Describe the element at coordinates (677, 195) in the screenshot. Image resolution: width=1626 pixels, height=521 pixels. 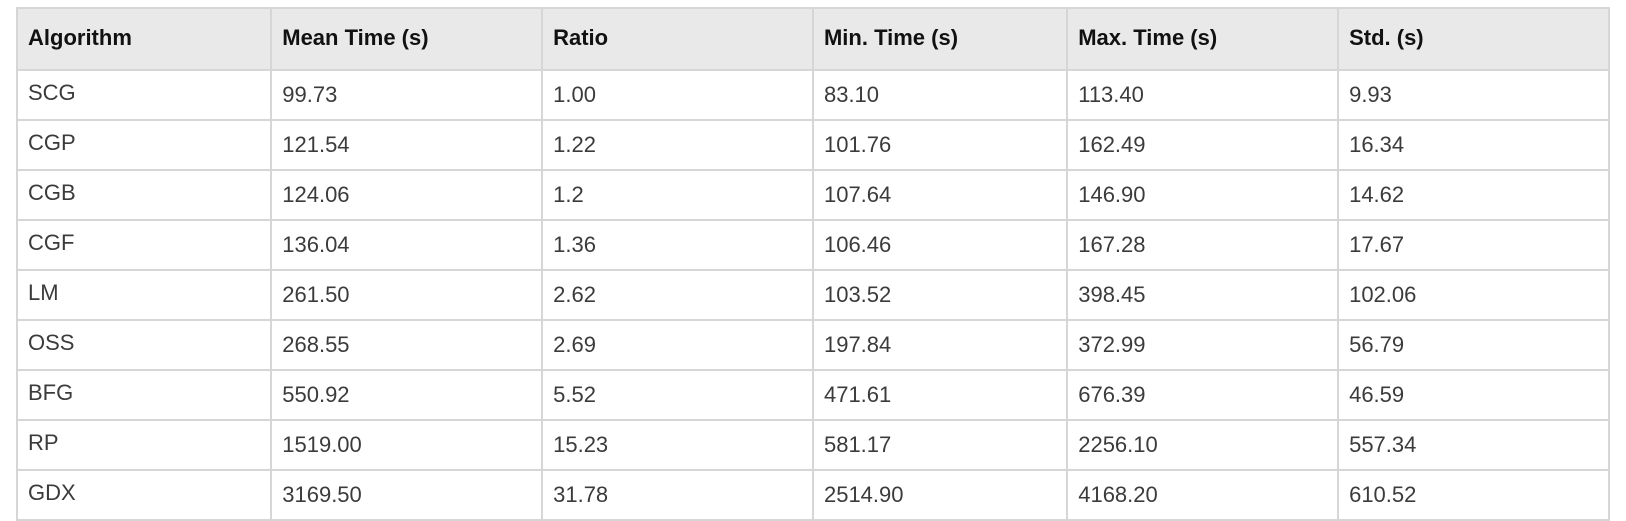
I see `cell-ratio: 1.2` at that location.